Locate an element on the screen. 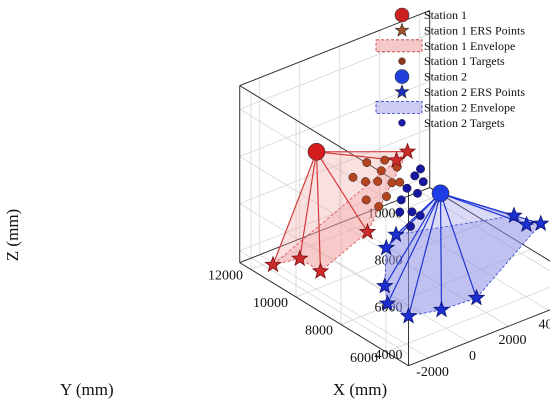  z-tick-label: 8000 is located at coordinates (389, 261).